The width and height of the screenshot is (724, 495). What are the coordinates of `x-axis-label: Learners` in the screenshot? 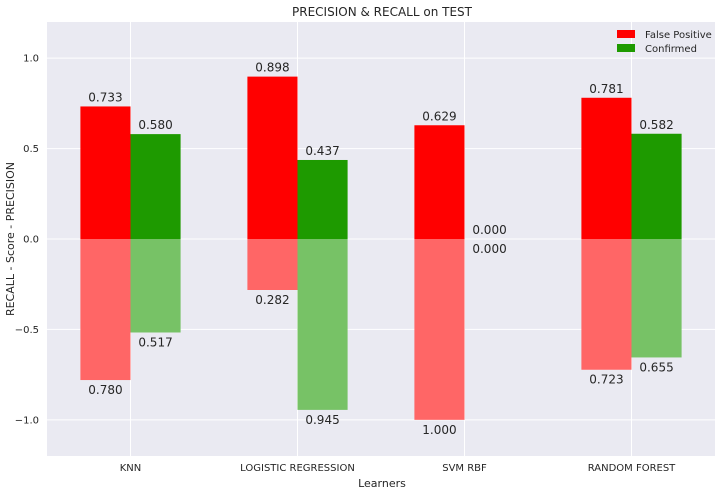 It's located at (382, 483).